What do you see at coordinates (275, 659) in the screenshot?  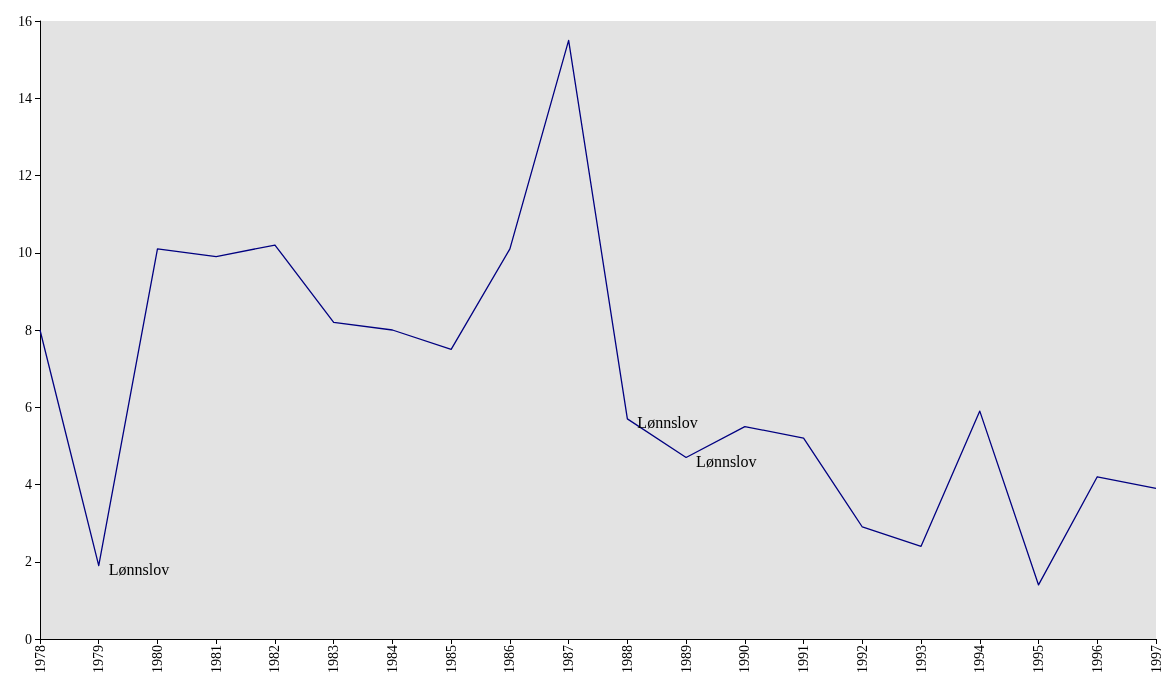 I see `x-tick-label: 1982` at bounding box center [275, 659].